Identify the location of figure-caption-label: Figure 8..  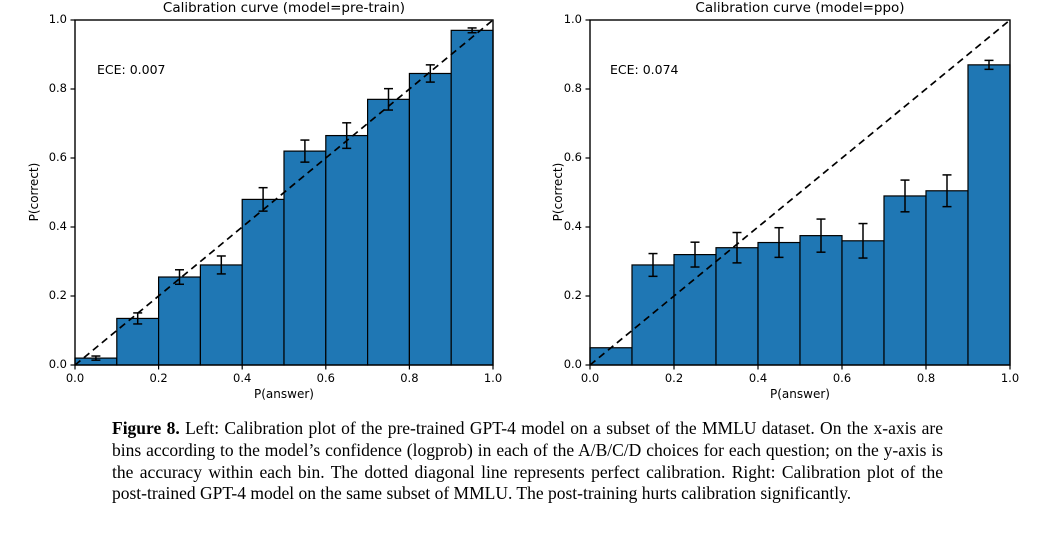
(146, 428).